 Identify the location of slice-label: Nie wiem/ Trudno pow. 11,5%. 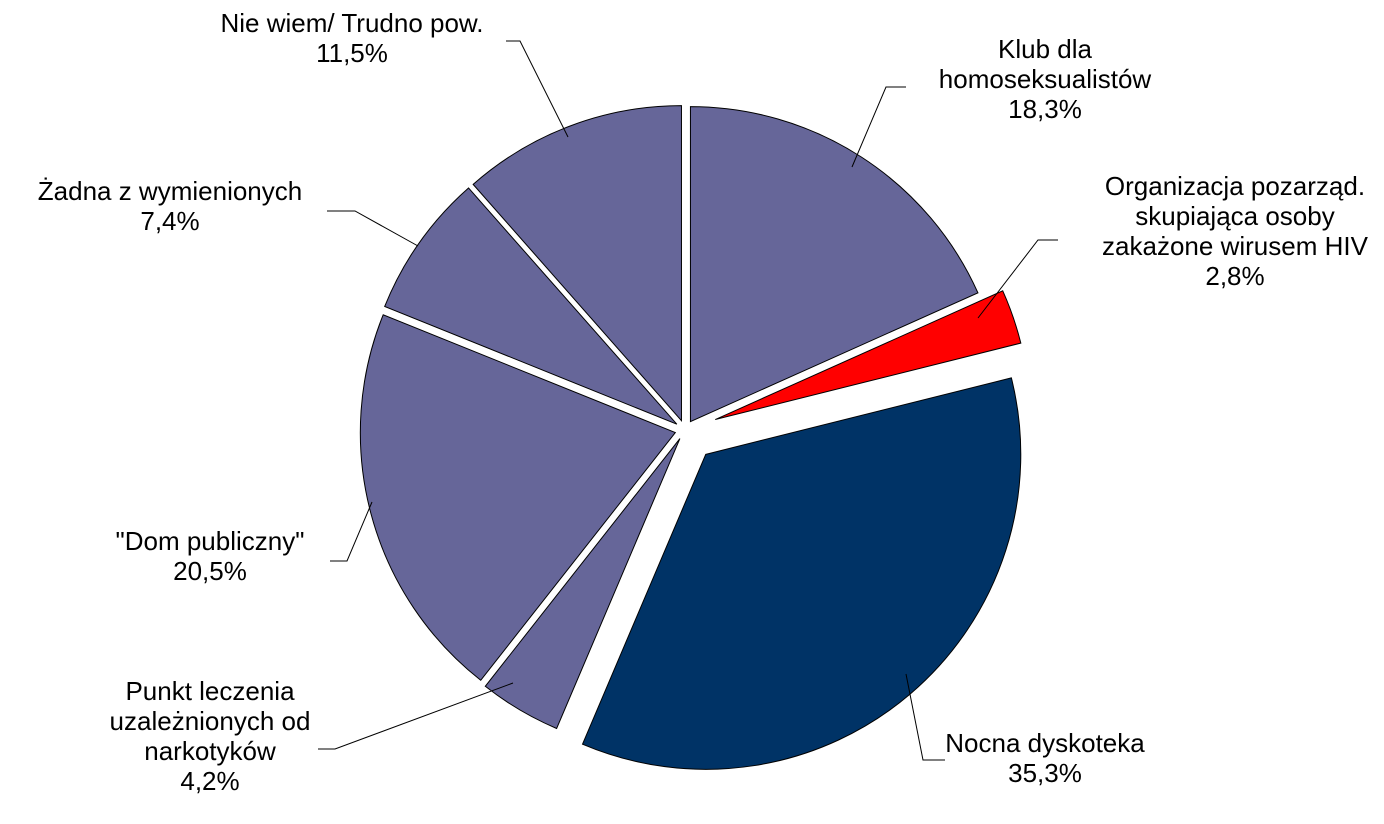
(351, 38).